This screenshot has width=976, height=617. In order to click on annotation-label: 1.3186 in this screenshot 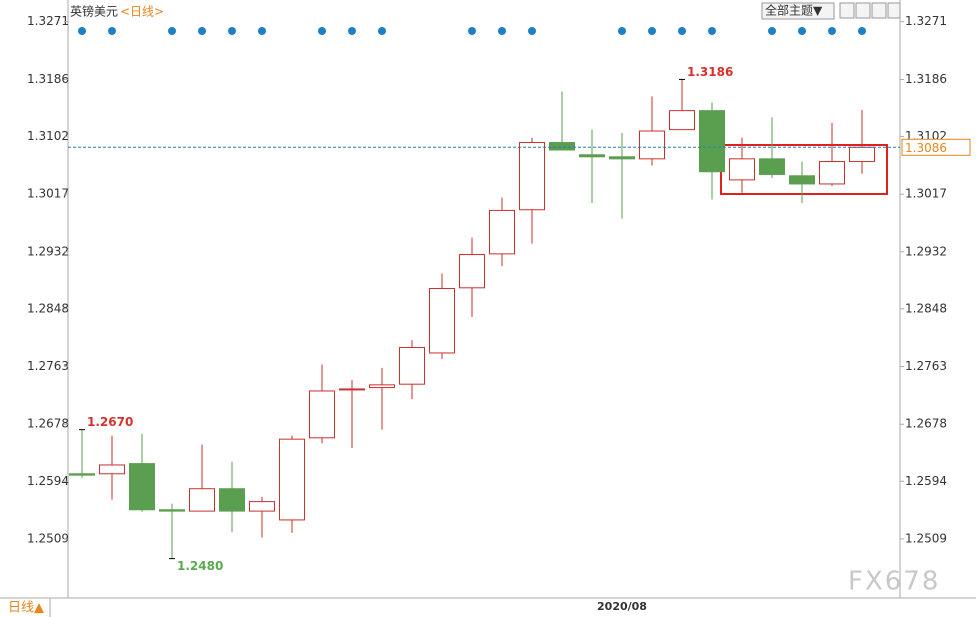, I will do `click(710, 72)`.